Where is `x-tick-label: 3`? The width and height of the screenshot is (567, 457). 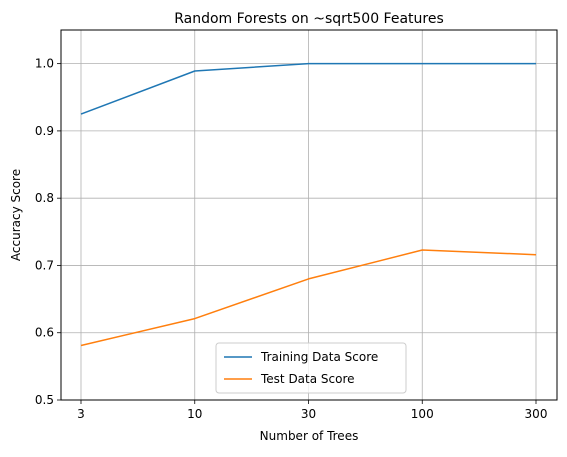
x-tick-label: 3 is located at coordinates (81, 414).